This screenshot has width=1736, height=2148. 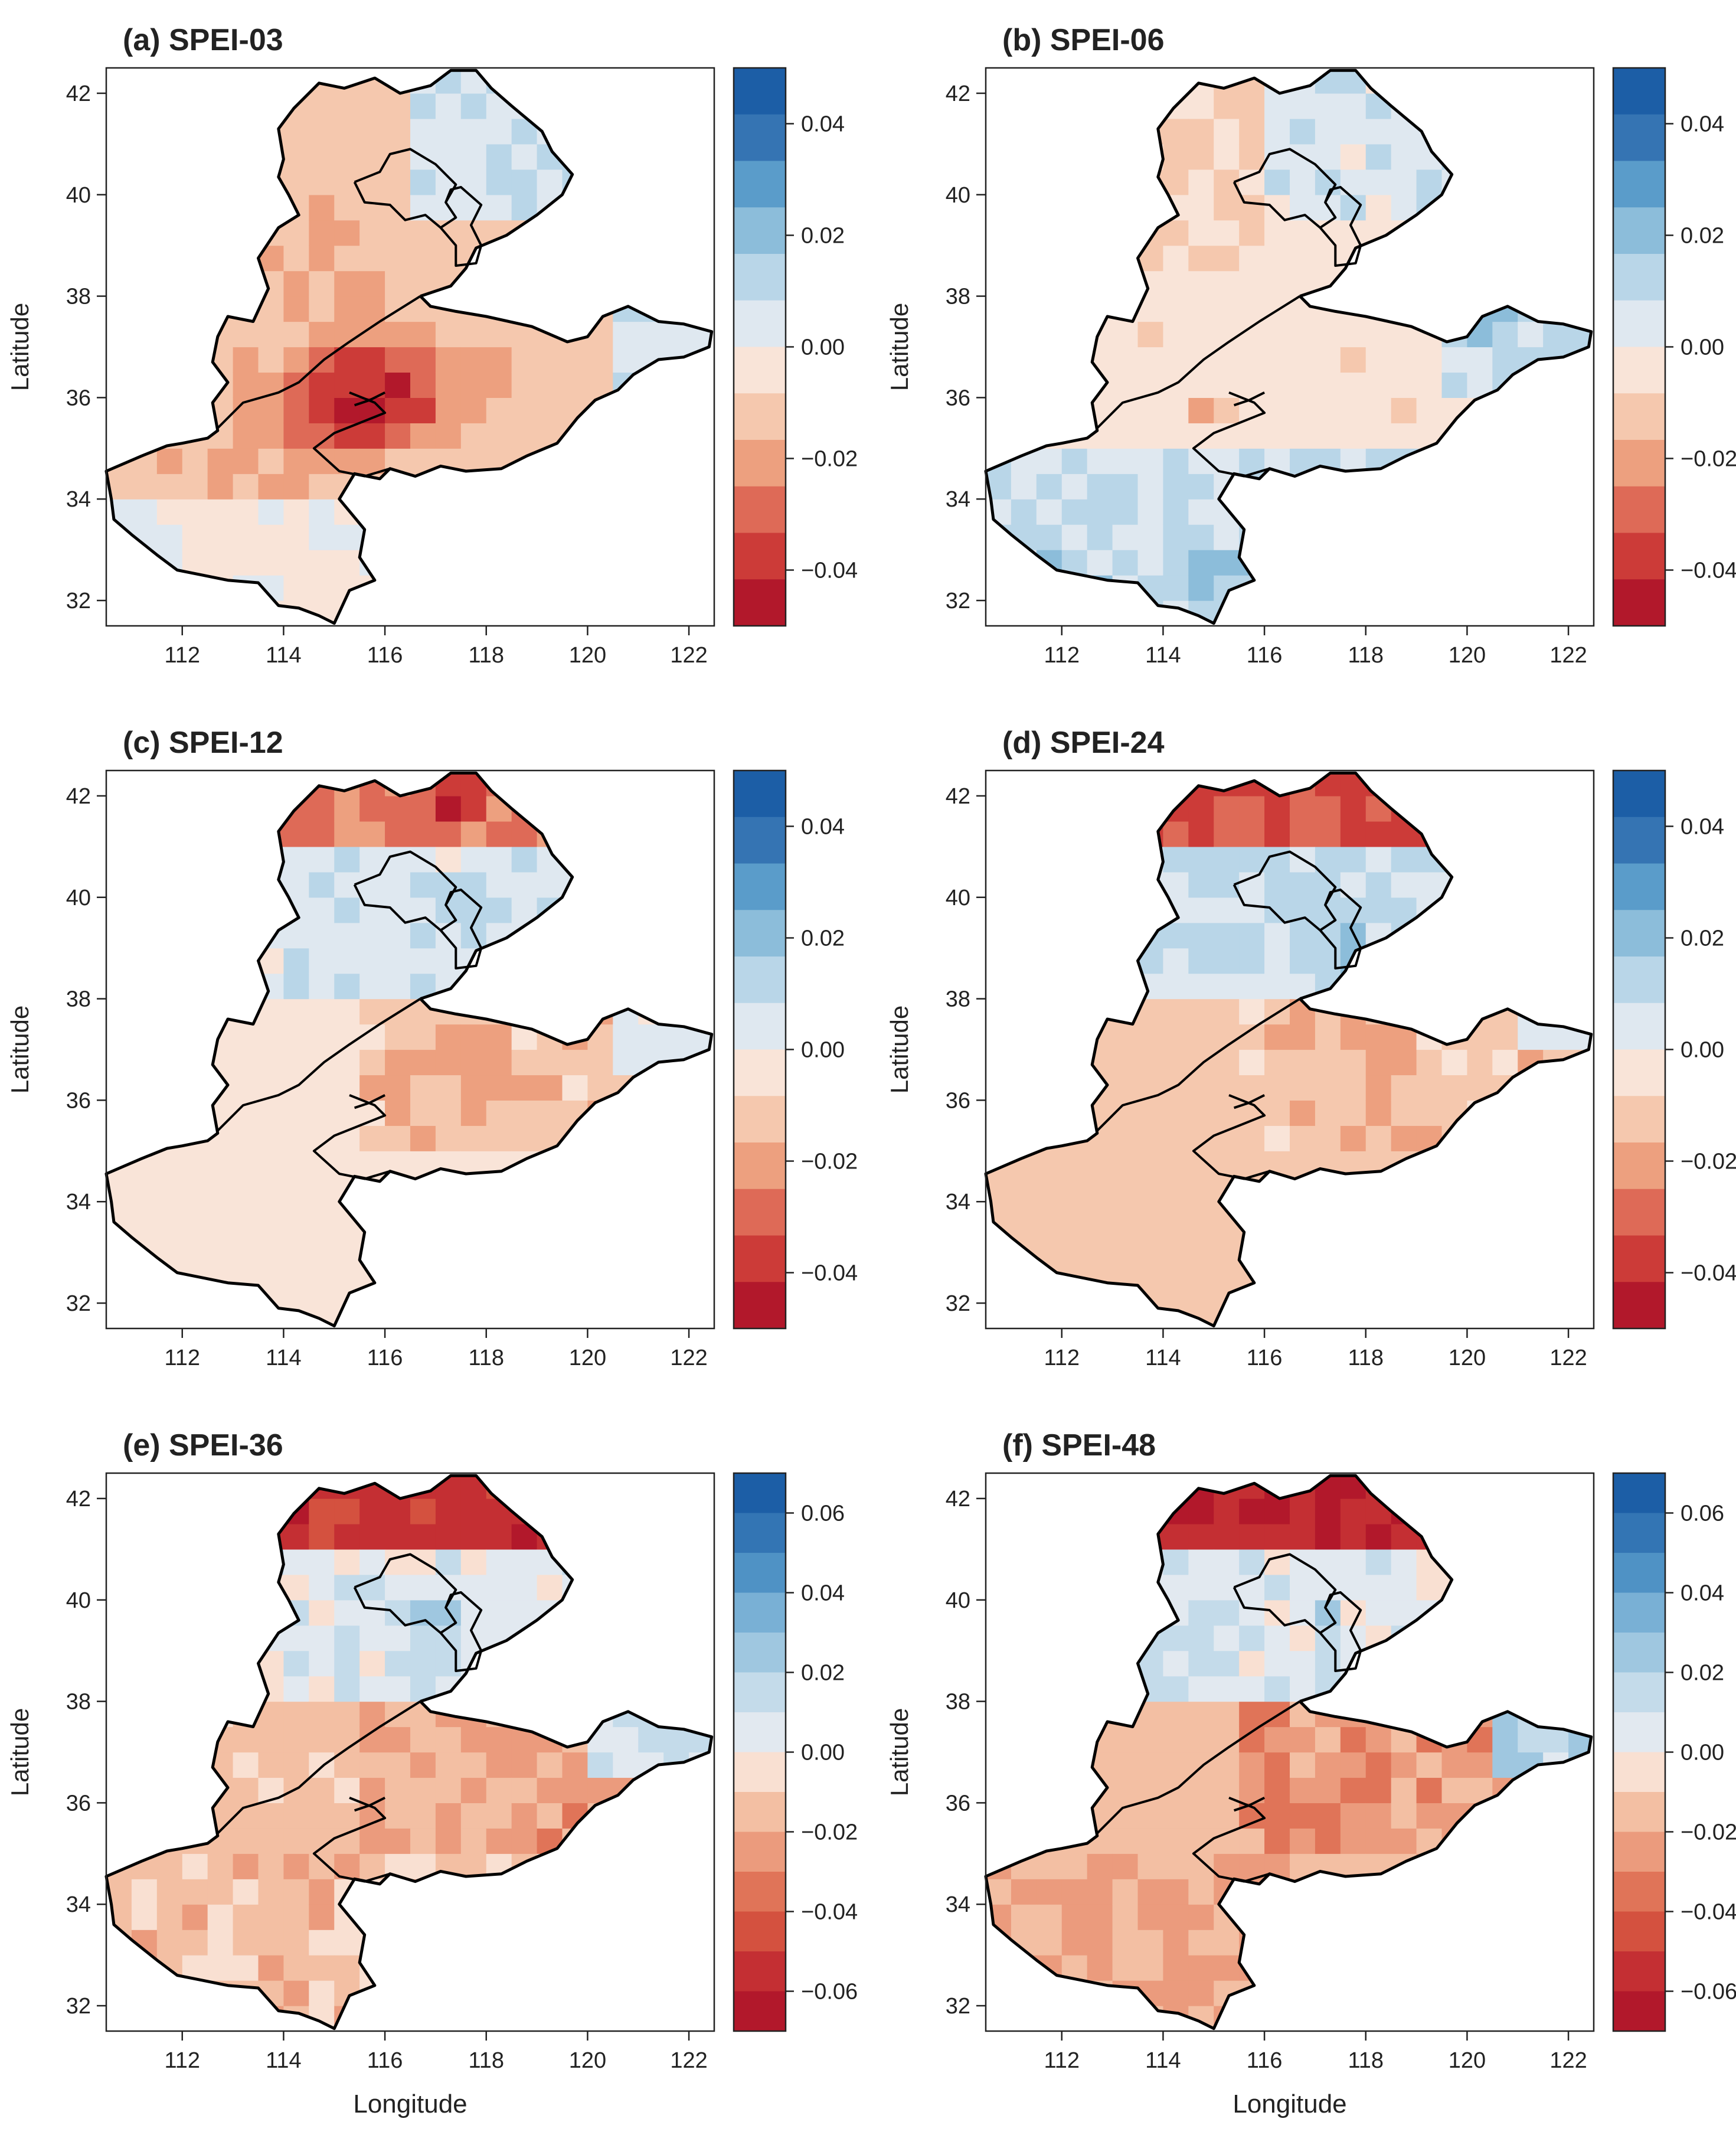 What do you see at coordinates (1702, 347) in the screenshot?
I see `legend-tick-label: 0.00` at bounding box center [1702, 347].